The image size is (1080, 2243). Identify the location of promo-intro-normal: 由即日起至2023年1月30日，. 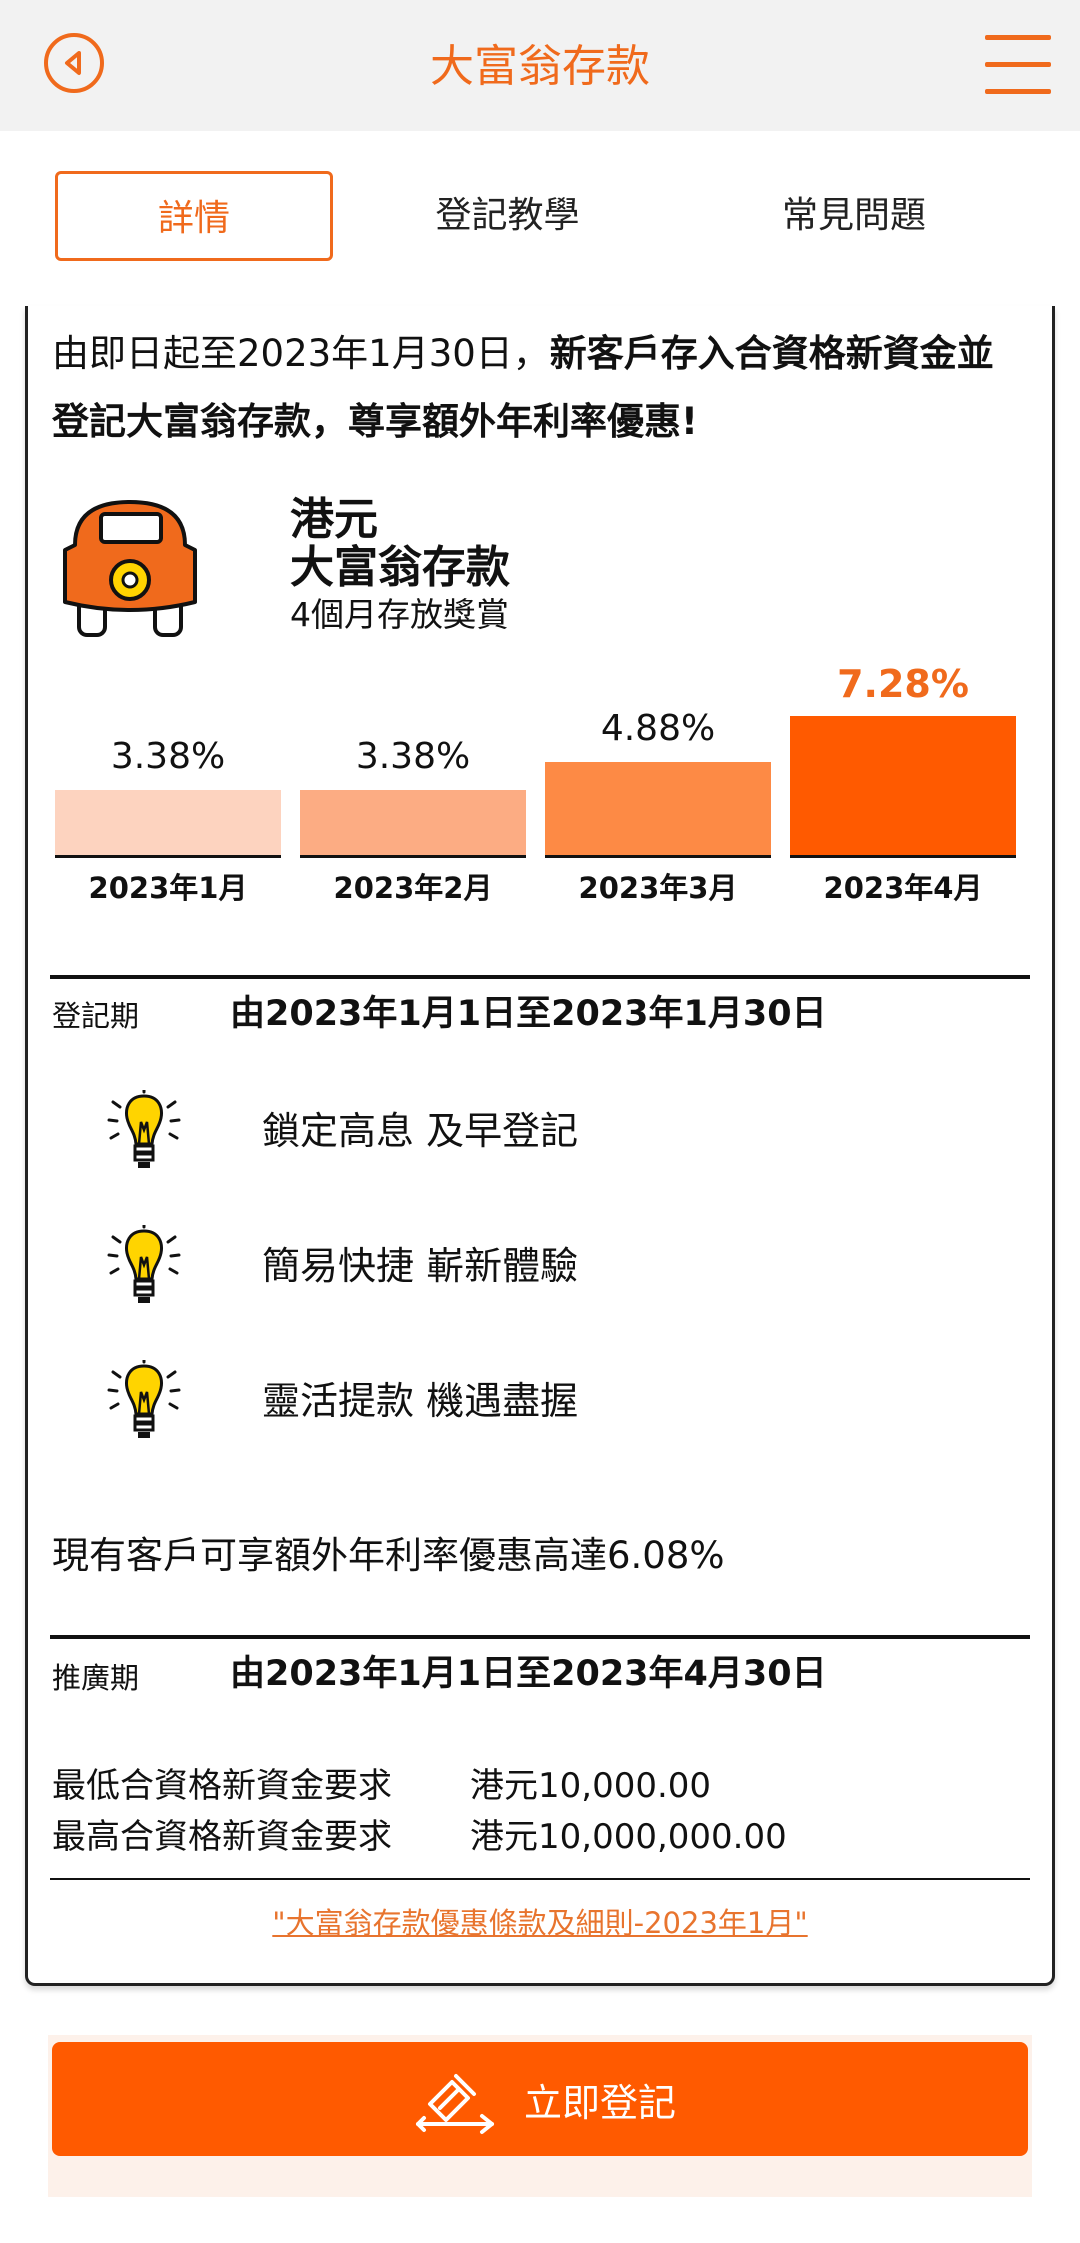
(301, 353).